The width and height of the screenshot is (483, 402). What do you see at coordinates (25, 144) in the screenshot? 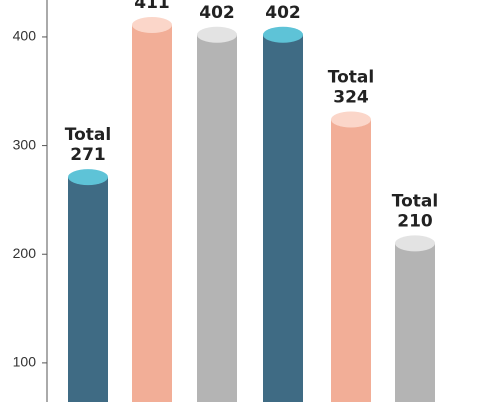
I see `y-tick-label: 300` at bounding box center [25, 144].